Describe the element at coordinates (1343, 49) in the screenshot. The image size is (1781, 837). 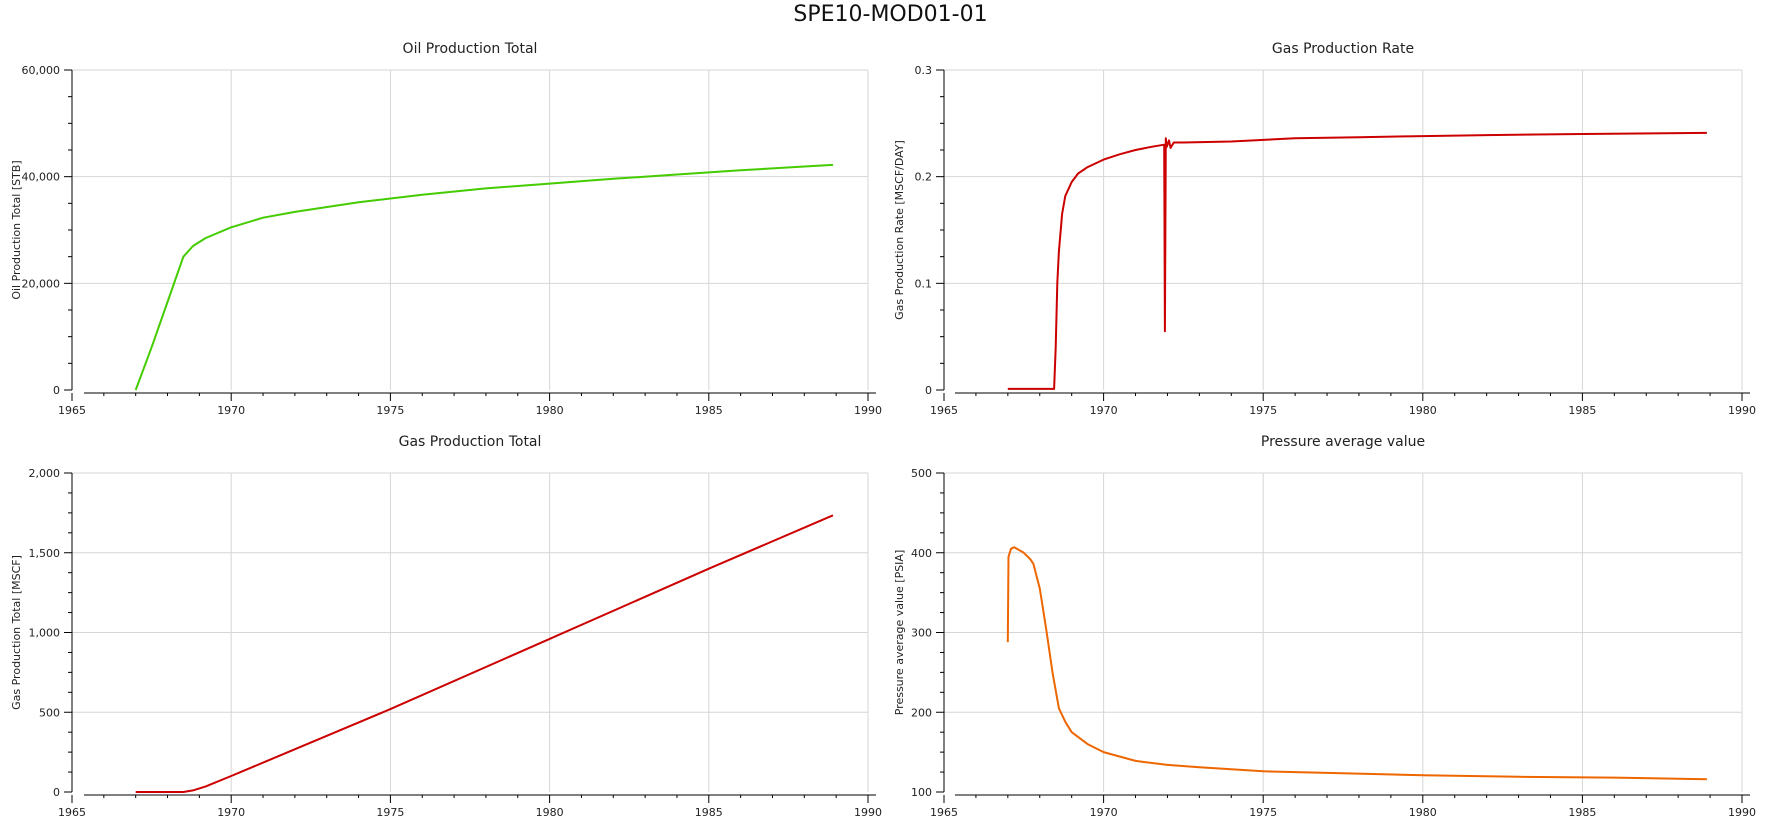
I see `chart-title: Gas Production Rate` at that location.